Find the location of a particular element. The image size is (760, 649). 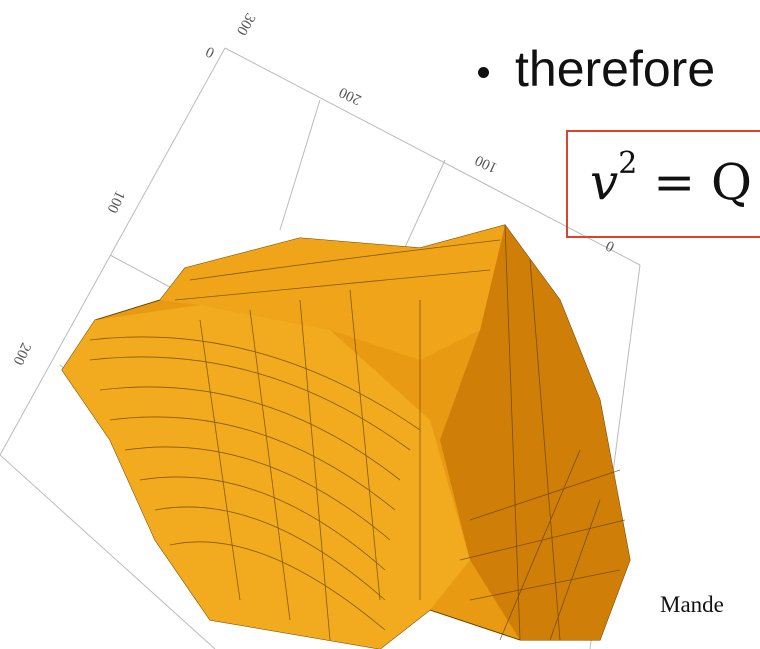

bullet-point: therefore is located at coordinates (596, 69).